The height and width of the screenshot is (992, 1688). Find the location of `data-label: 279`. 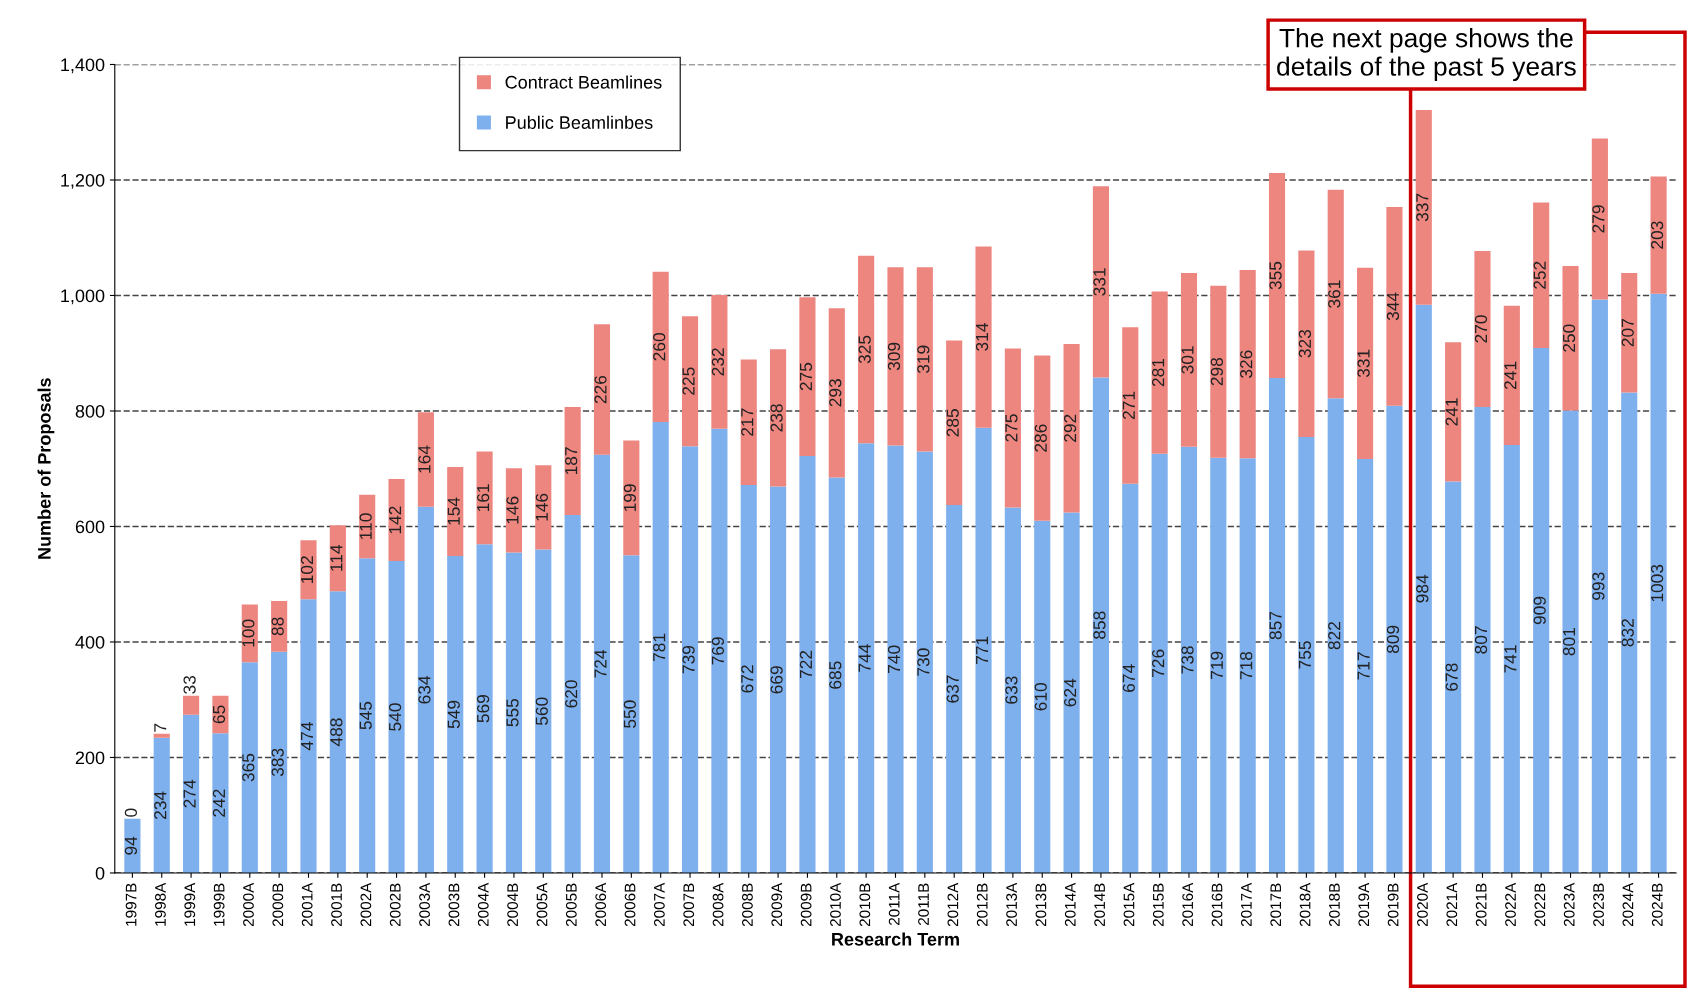

data-label: 279 is located at coordinates (1598, 219).